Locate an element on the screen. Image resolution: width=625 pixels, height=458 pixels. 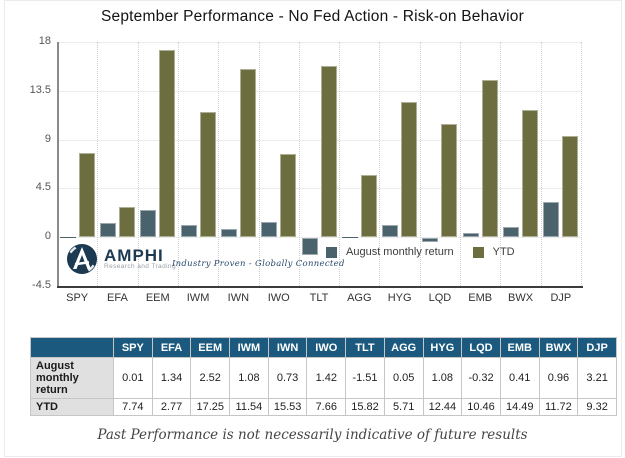
legend-swatch-ytd is located at coordinates (478, 252).